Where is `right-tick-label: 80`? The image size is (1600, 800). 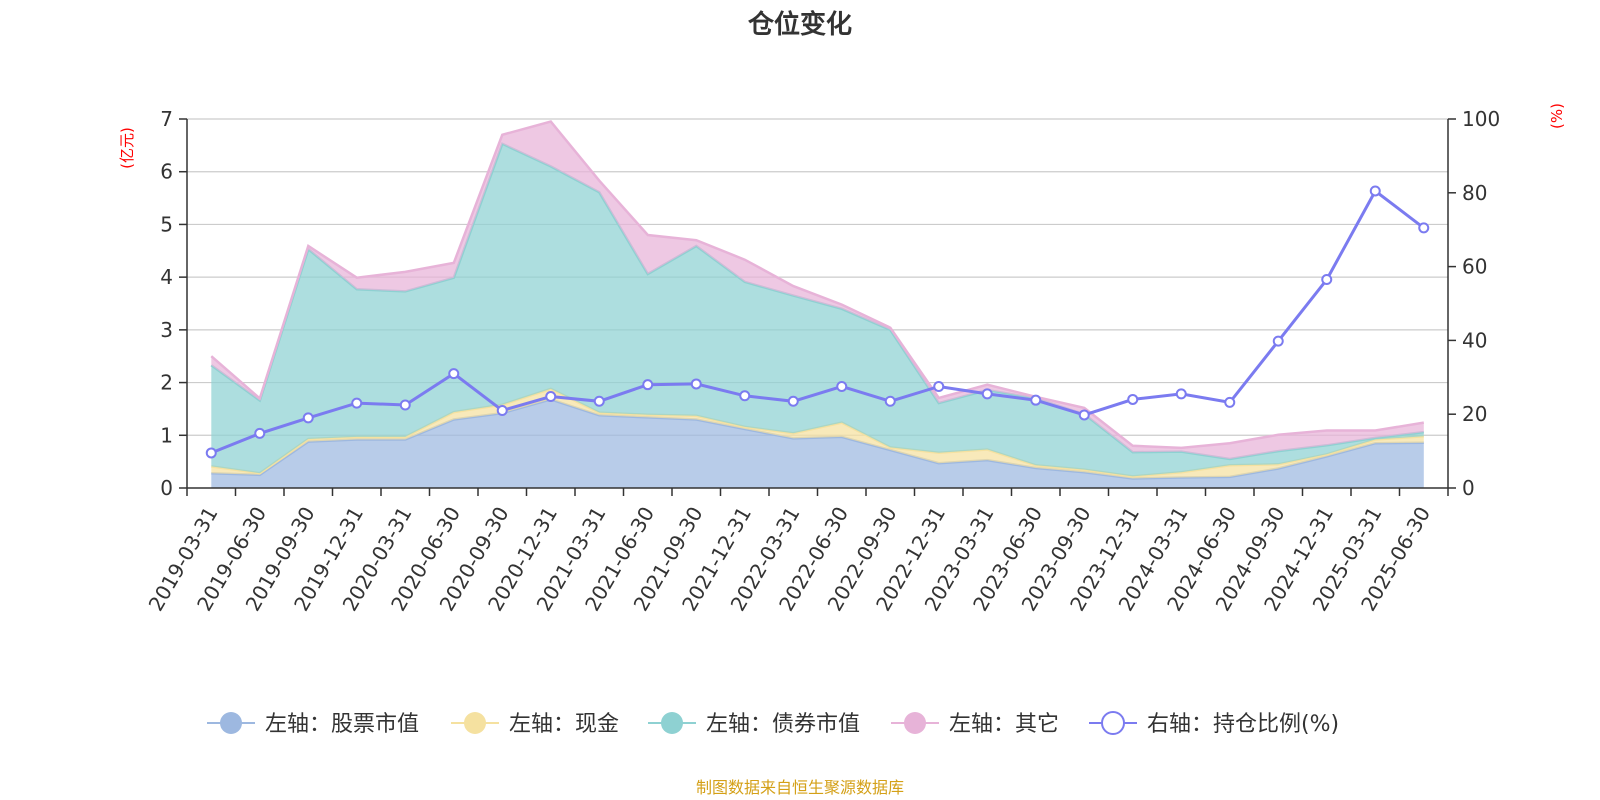 right-tick-label: 80 is located at coordinates (1474, 193).